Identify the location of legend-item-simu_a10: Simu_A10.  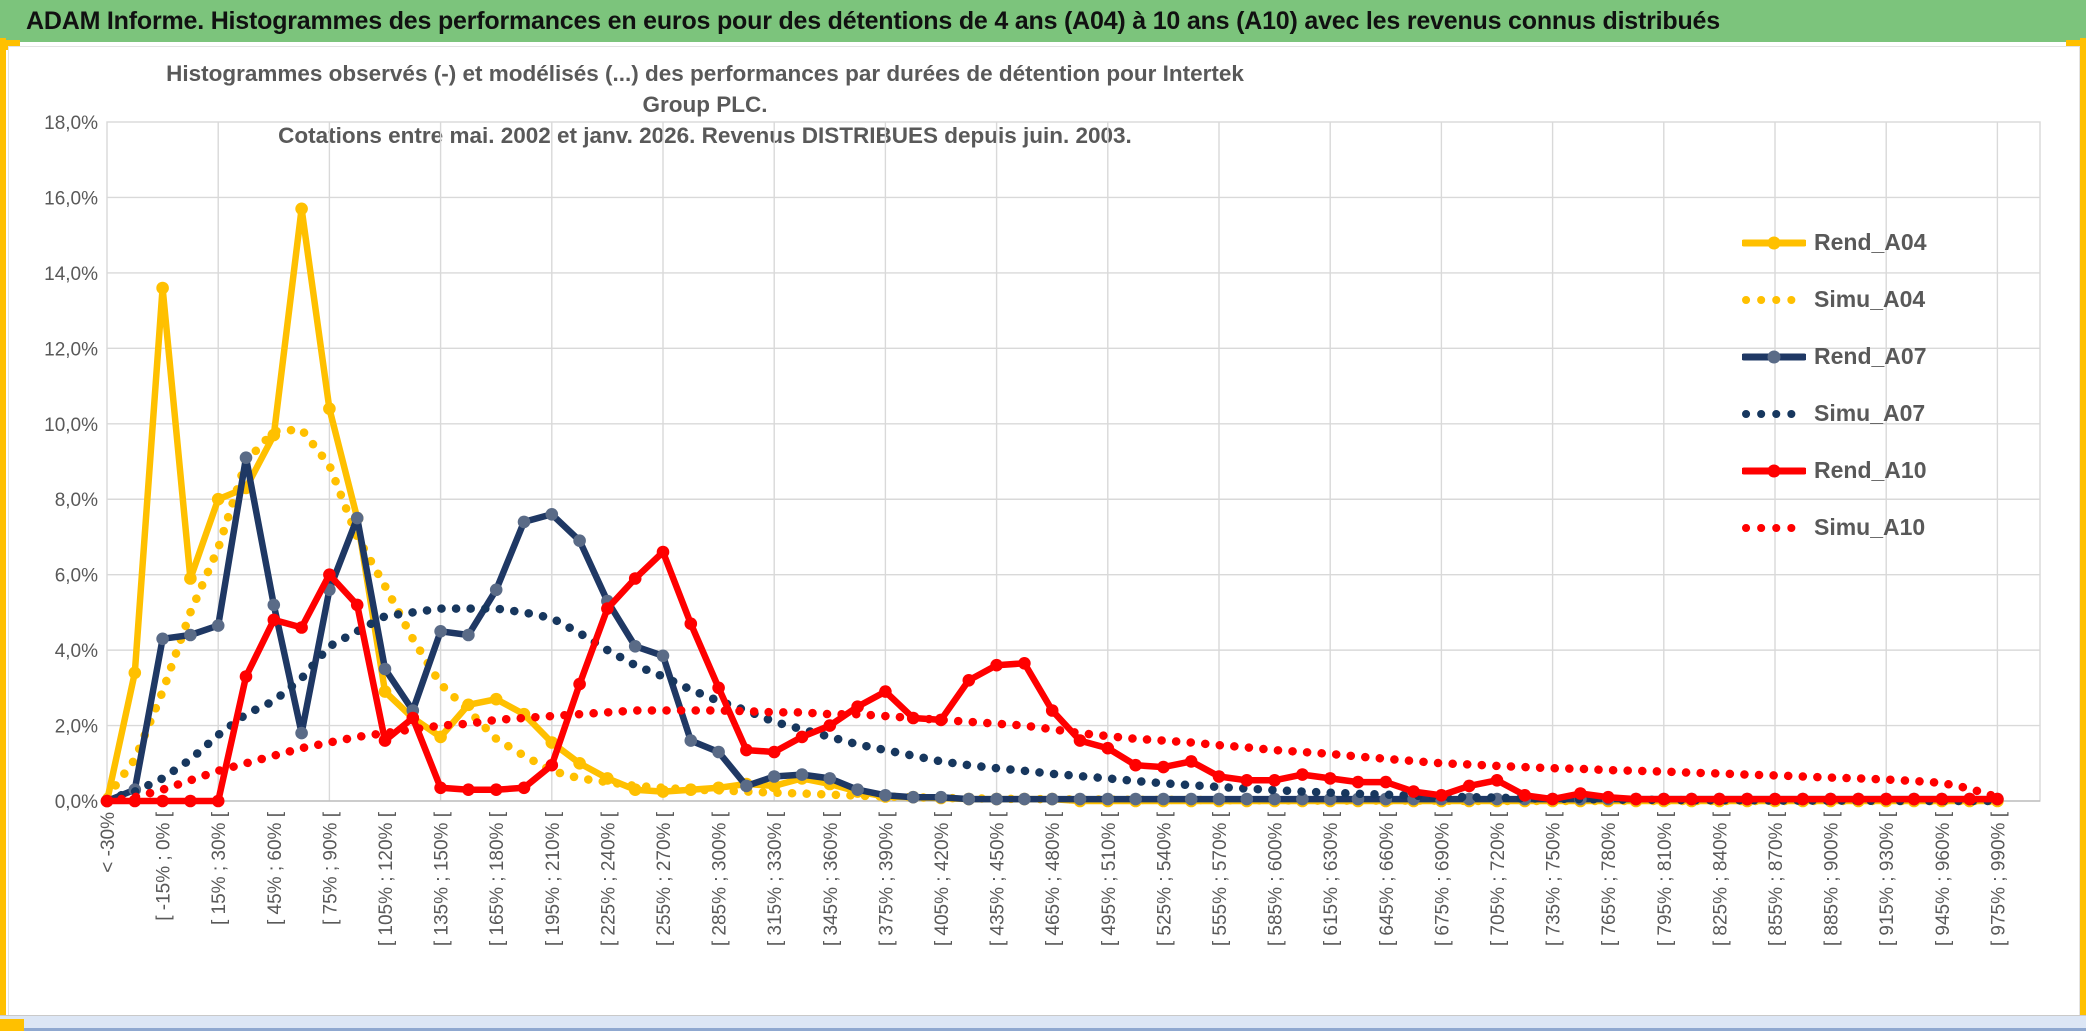
(1834, 527).